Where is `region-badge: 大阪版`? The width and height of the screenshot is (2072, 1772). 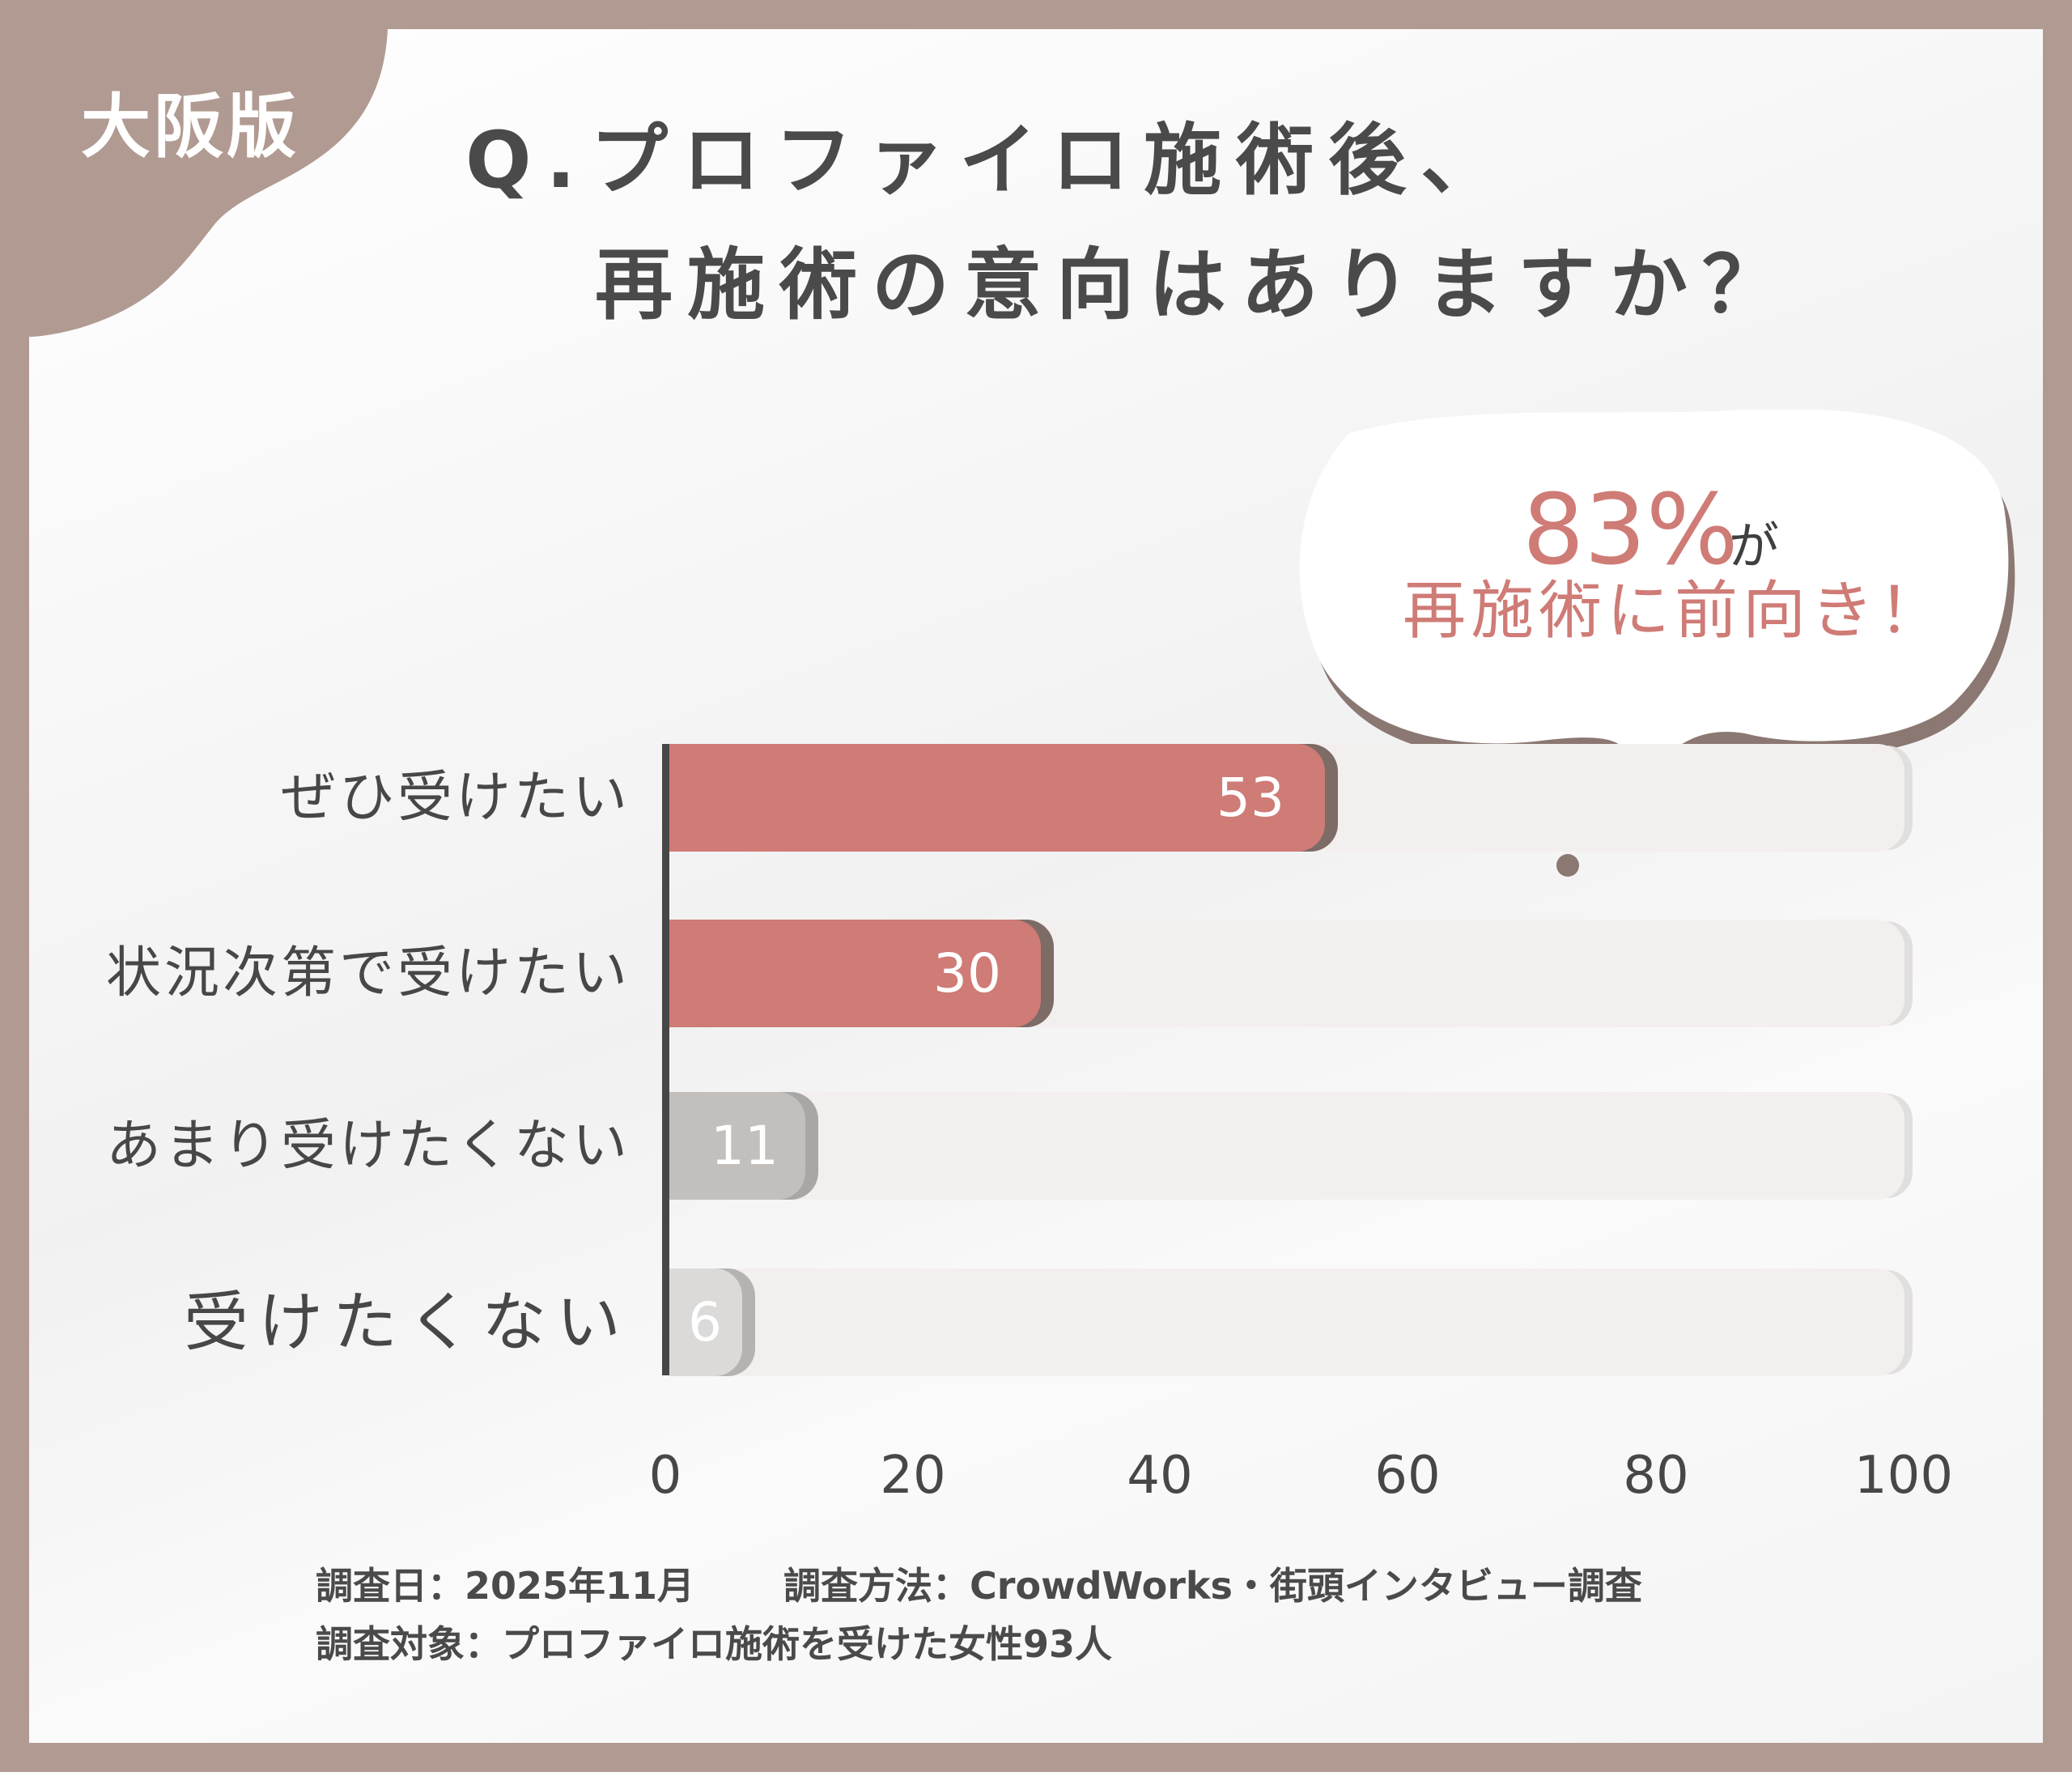
region-badge: 大阪版 is located at coordinates (190, 128).